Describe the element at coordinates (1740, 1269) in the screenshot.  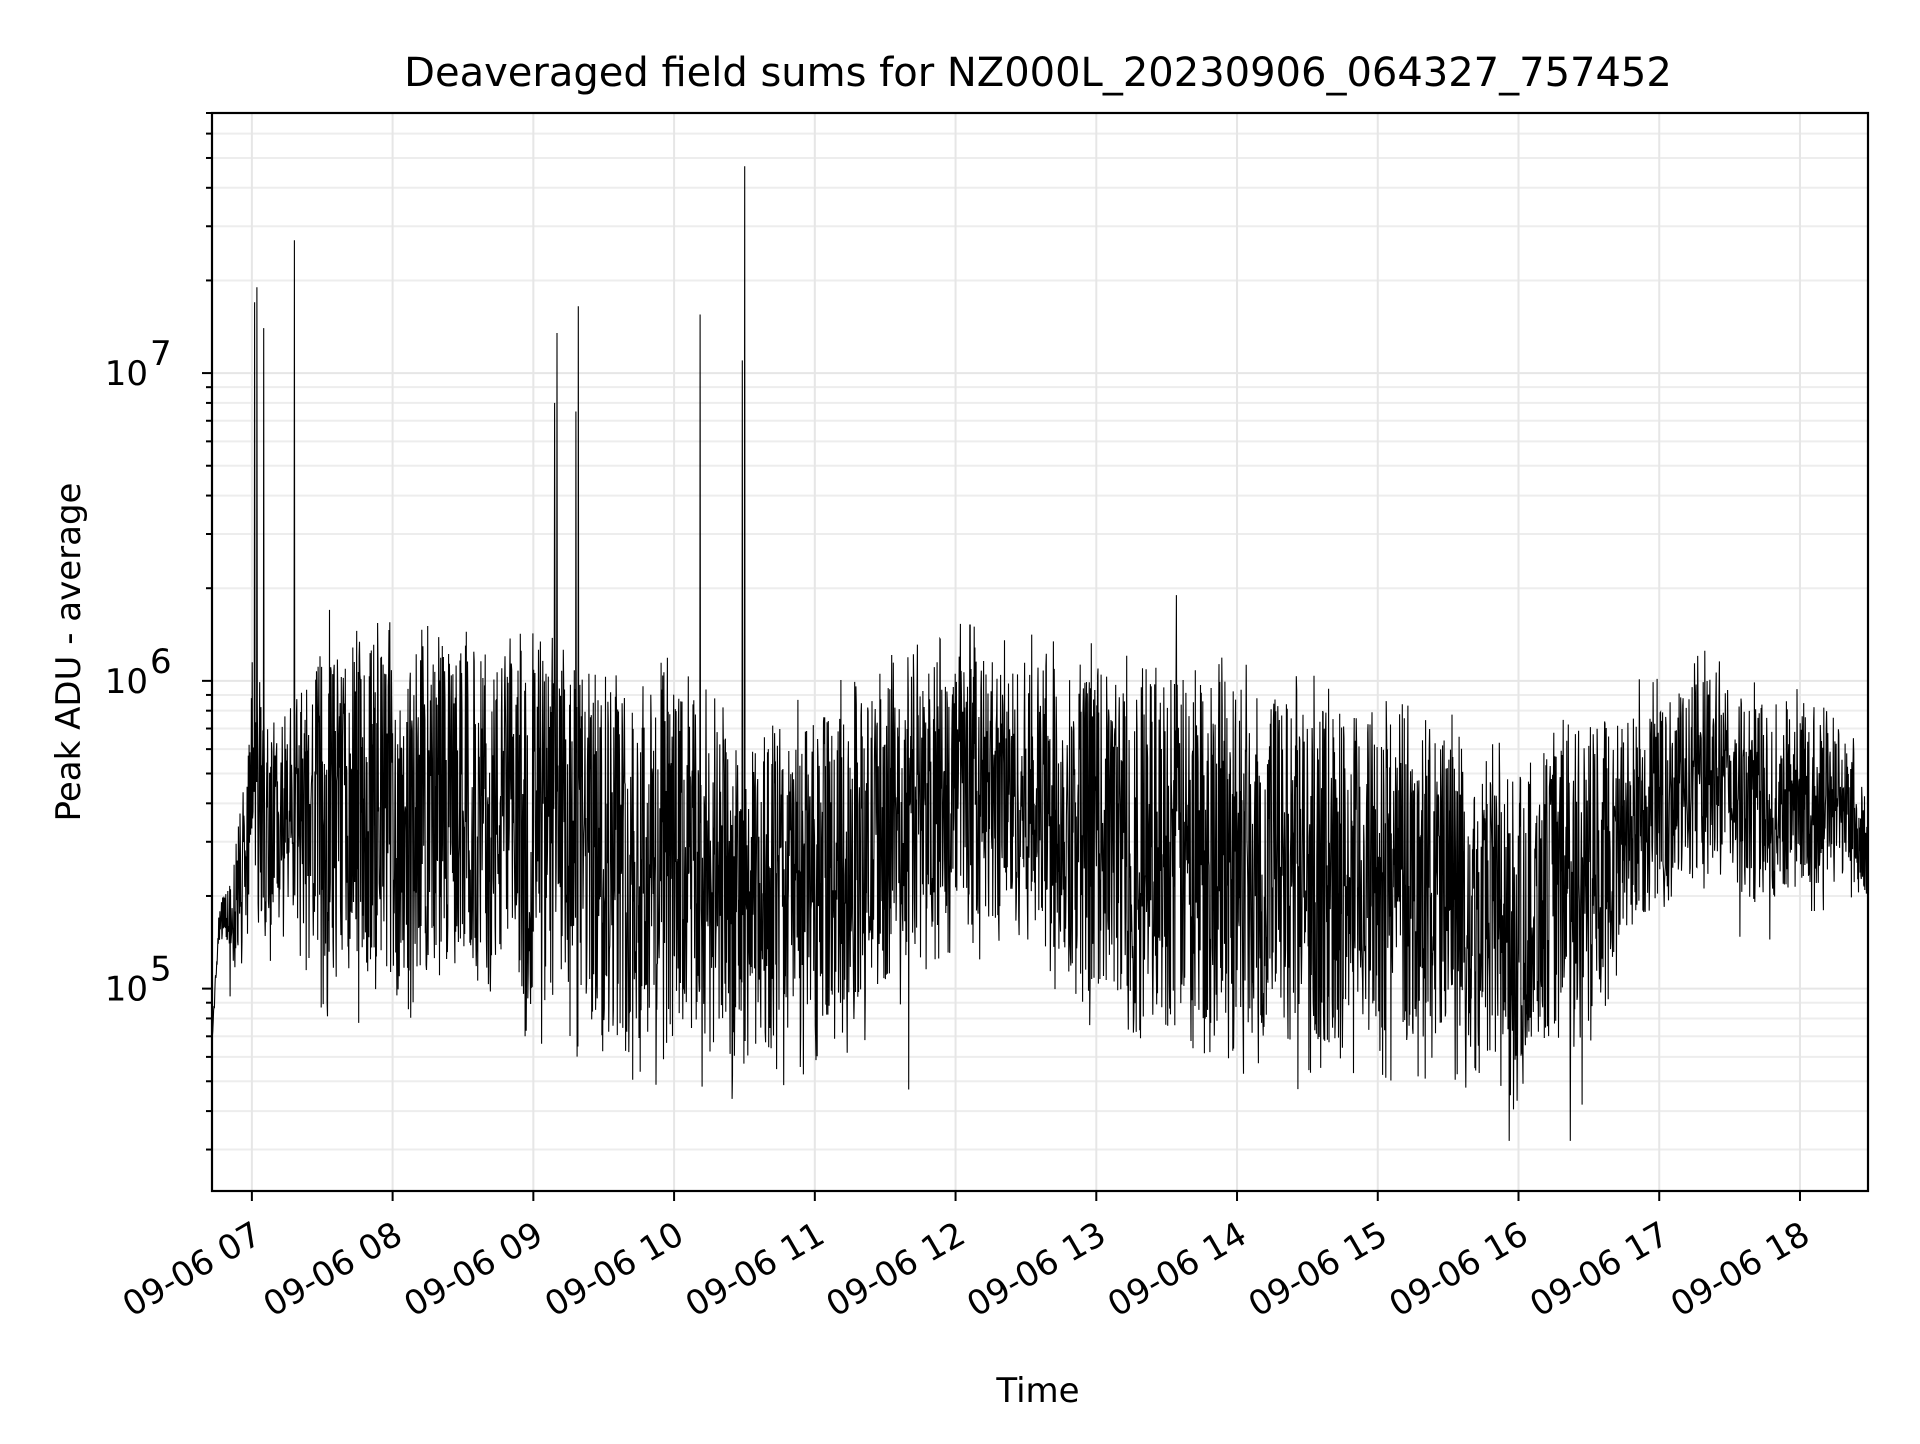
I see `x-tick-label: 09-06 18` at that location.